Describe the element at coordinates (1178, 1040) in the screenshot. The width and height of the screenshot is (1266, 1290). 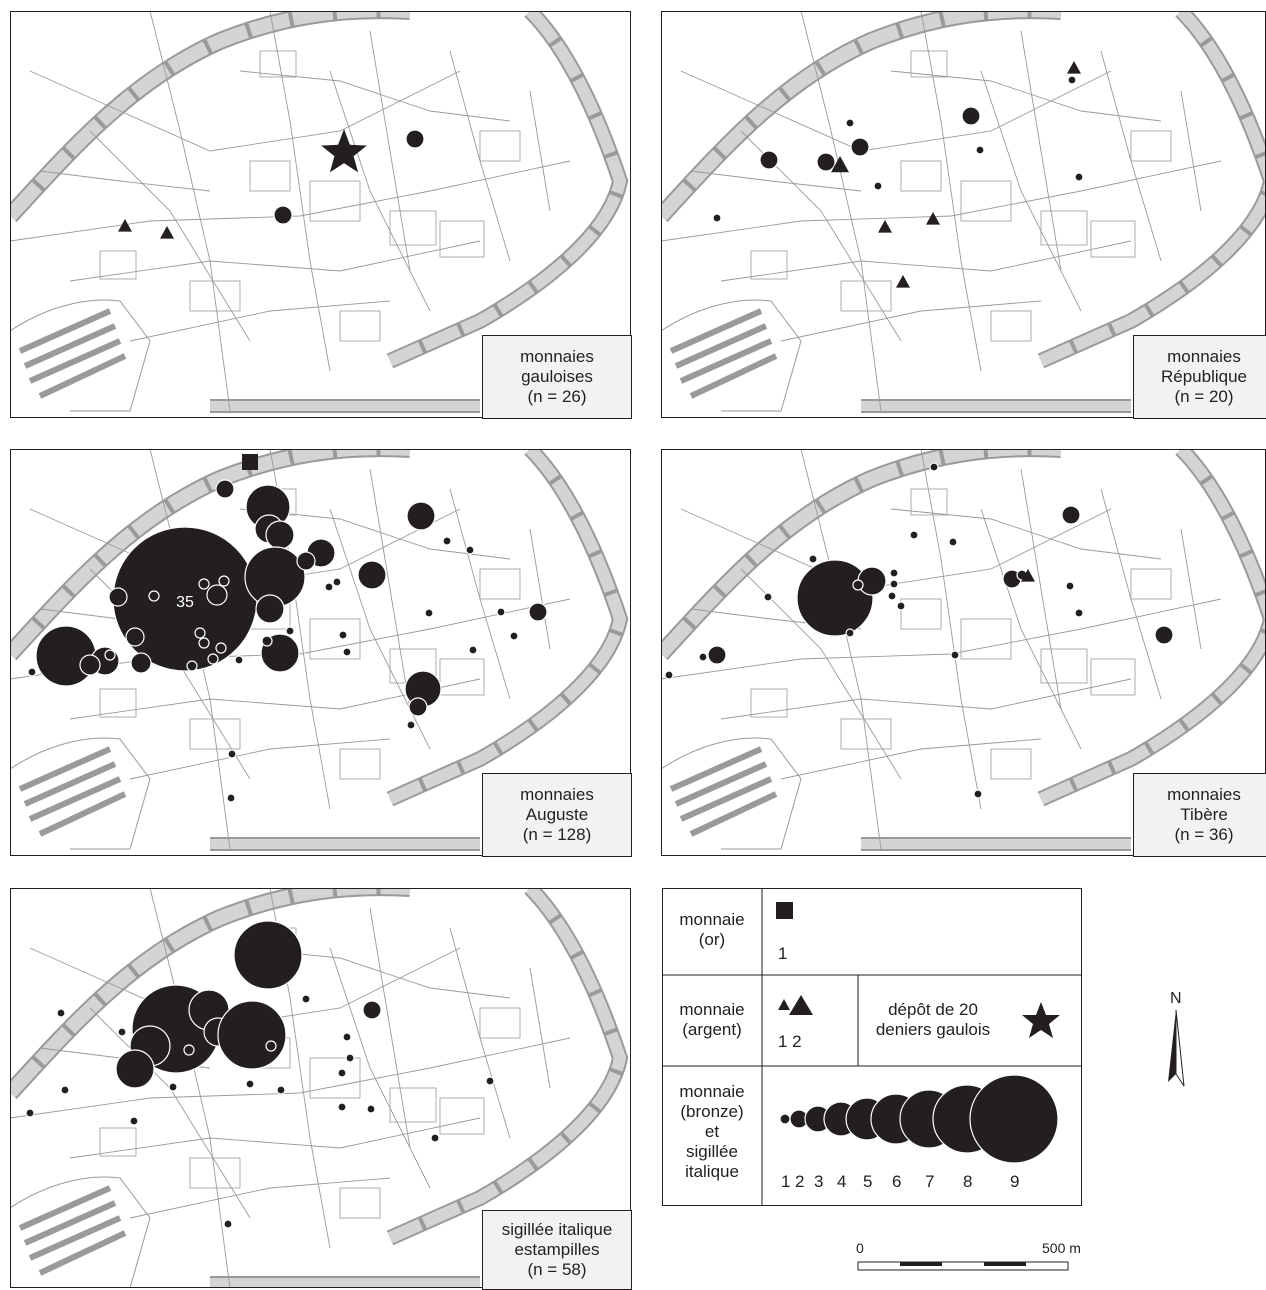
I see `north-arrow-icon: N` at that location.